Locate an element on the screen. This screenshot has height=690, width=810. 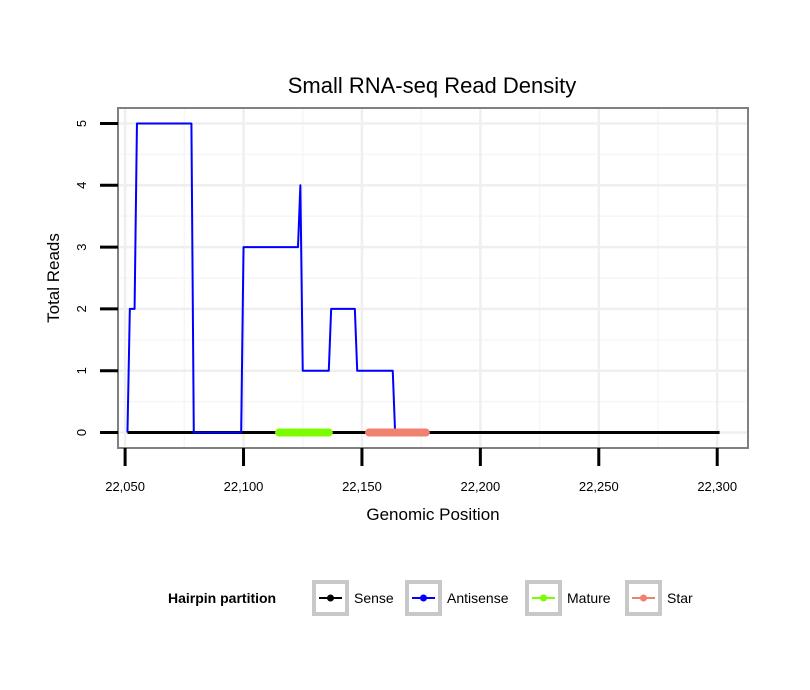
x-tick-label: 22,100 is located at coordinates (244, 486).